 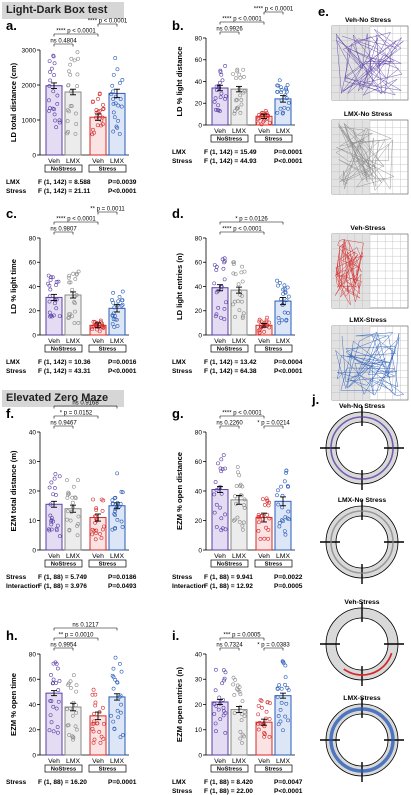 I want to click on group-label: NoStress, so click(x=63, y=170).